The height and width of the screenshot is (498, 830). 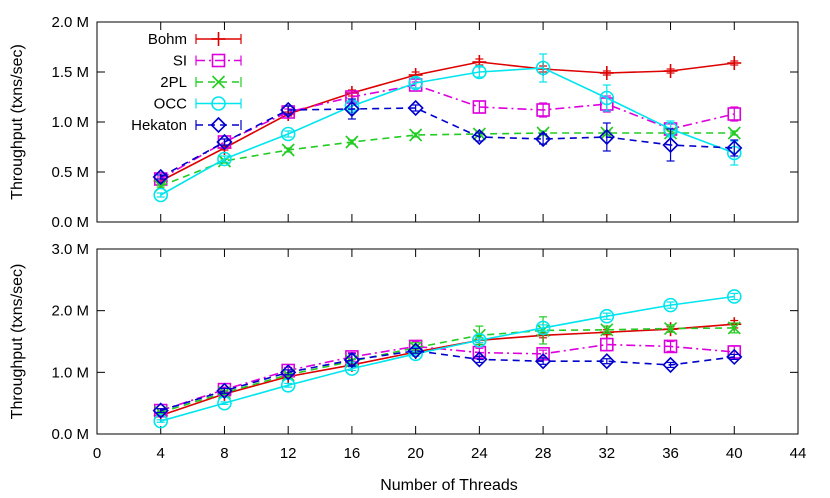 What do you see at coordinates (180, 61) in the screenshot?
I see `legend-label: SI` at bounding box center [180, 61].